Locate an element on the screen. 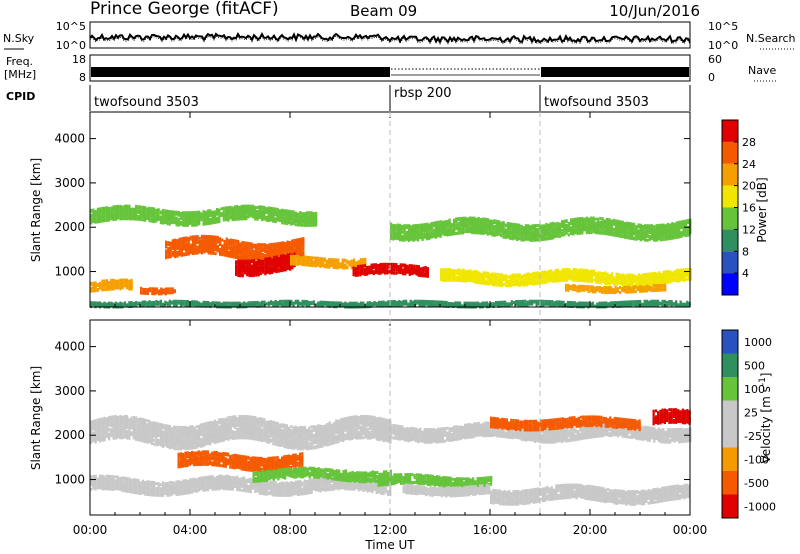 Image resolution: width=800 pixels, height=554 pixels. colorbar-tick-label: -25 is located at coordinates (753, 436).